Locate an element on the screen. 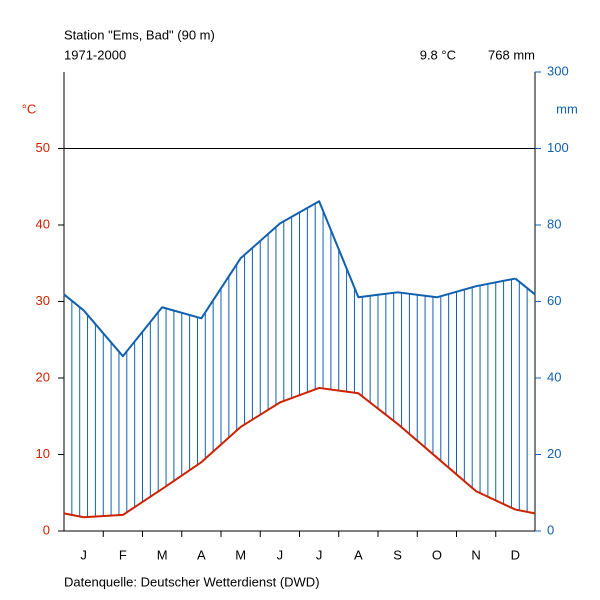 This screenshot has height=600, width=600. y2-axis-label: mm is located at coordinates (567, 108).